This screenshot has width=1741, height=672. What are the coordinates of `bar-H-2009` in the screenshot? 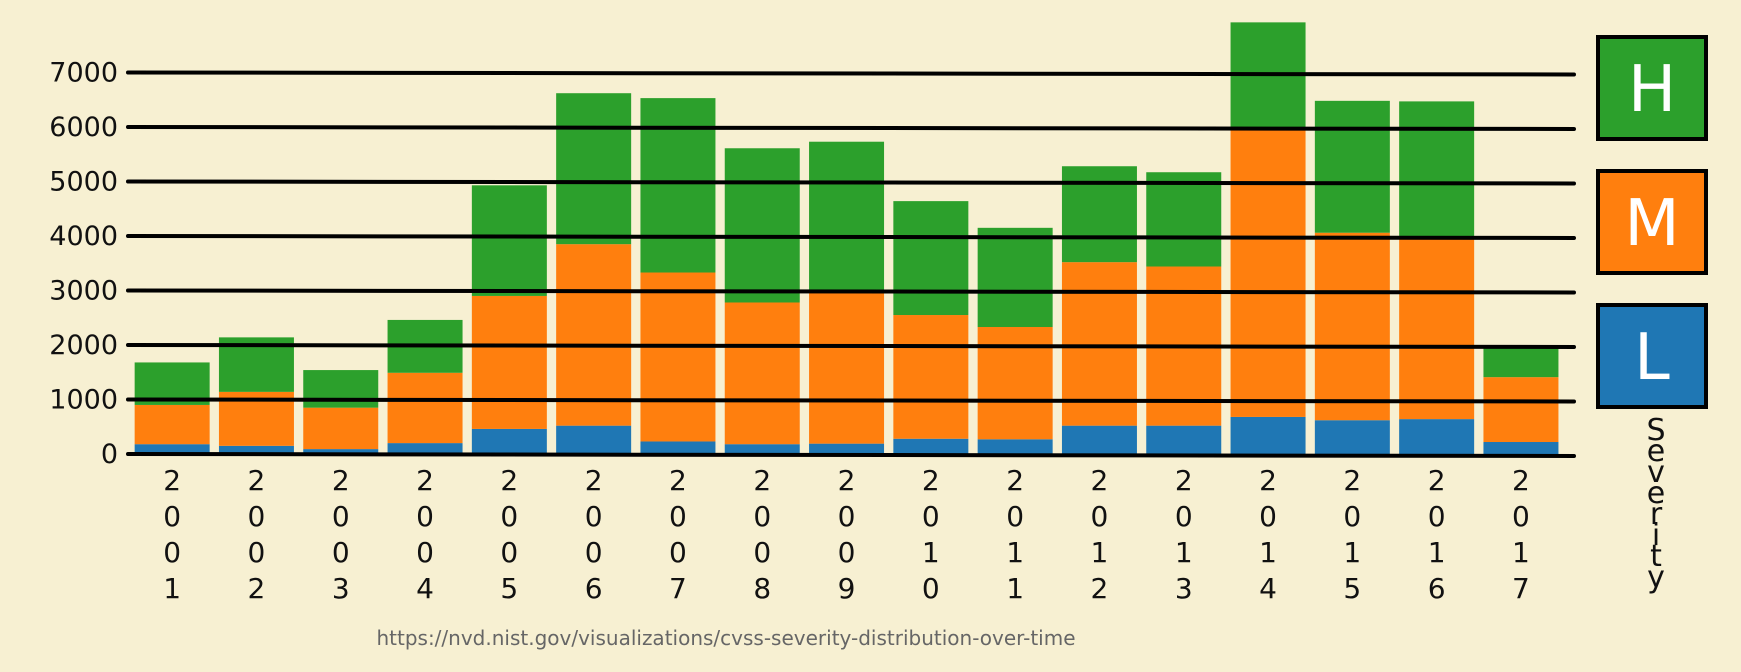 It's located at (847, 217).